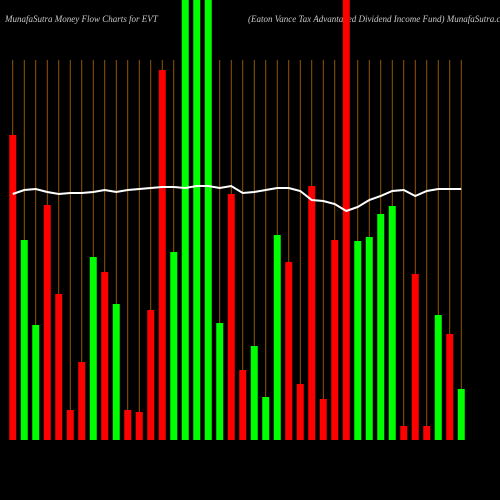  What do you see at coordinates (81, 19) in the screenshot?
I see `chart-title: MunafaSutra Money Flow Charts for EVT` at bounding box center [81, 19].